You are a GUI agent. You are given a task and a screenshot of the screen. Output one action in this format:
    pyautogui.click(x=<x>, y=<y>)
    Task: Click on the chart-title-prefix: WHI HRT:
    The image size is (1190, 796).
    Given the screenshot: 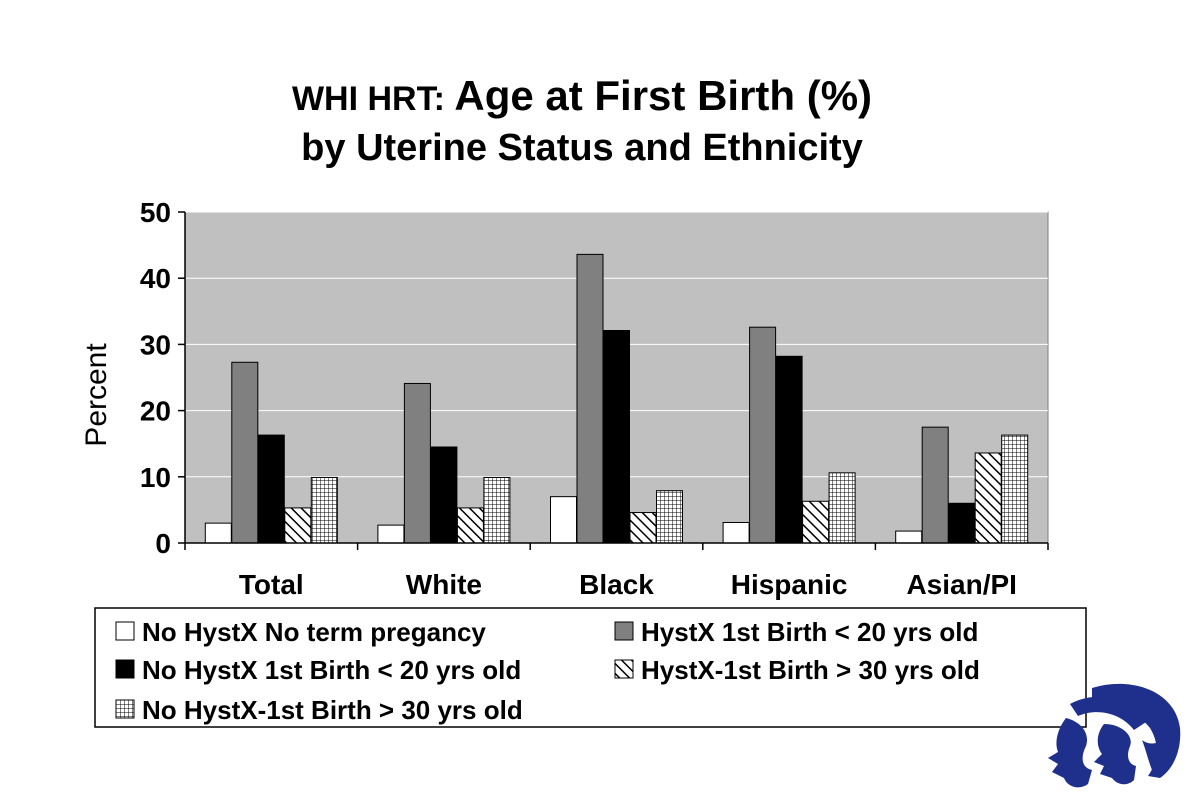 What is the action you would take?
    pyautogui.click(x=373, y=99)
    